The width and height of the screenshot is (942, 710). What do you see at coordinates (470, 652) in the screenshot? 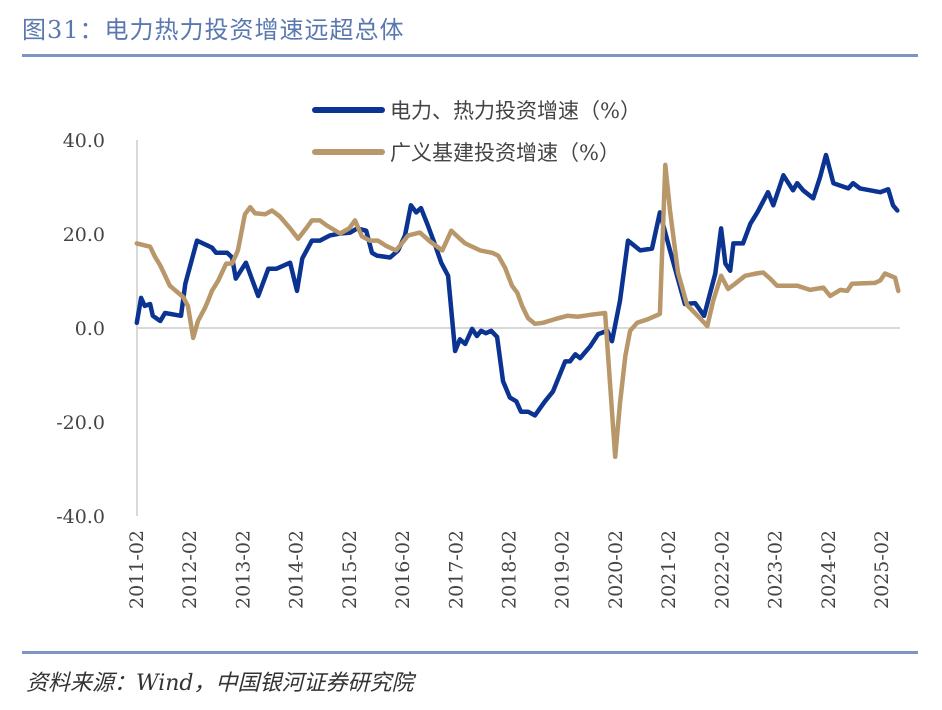
I see `footer-divider` at bounding box center [470, 652].